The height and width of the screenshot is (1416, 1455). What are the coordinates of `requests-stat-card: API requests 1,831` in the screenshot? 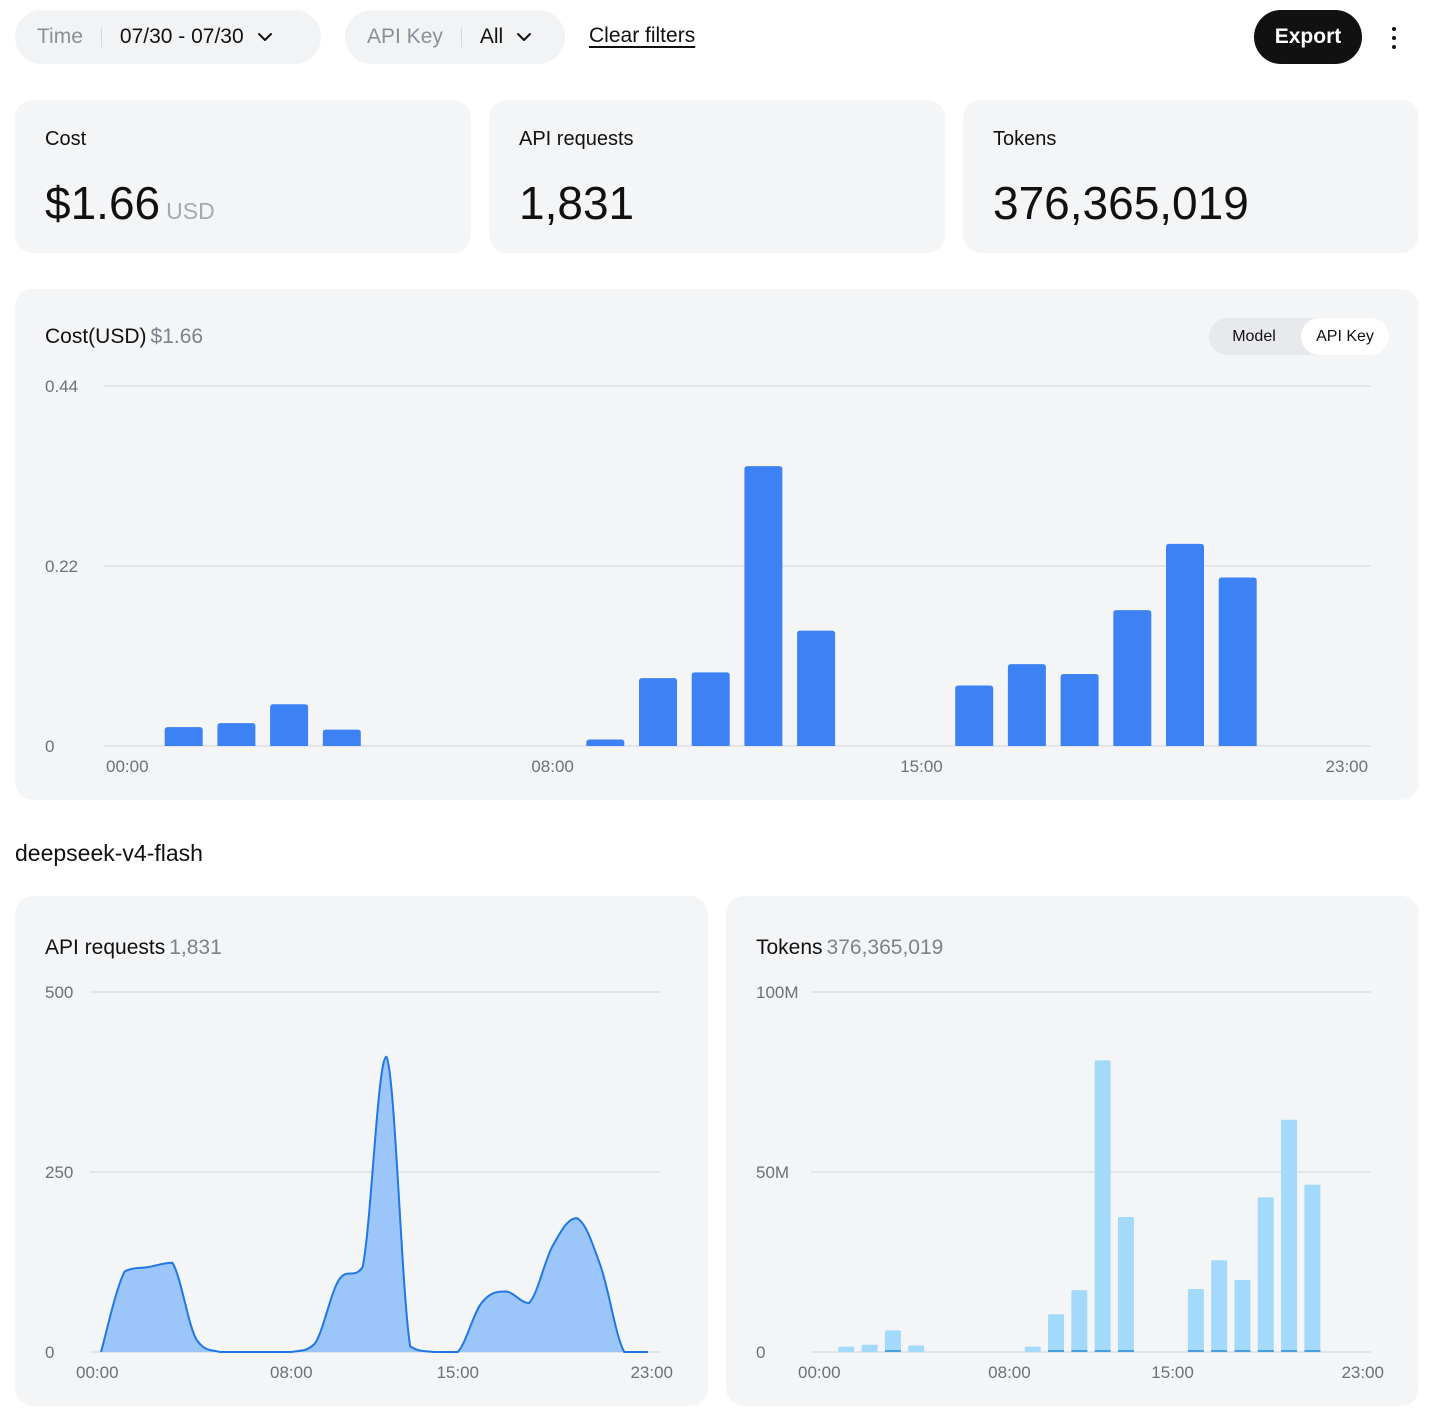 It's located at (717, 176).